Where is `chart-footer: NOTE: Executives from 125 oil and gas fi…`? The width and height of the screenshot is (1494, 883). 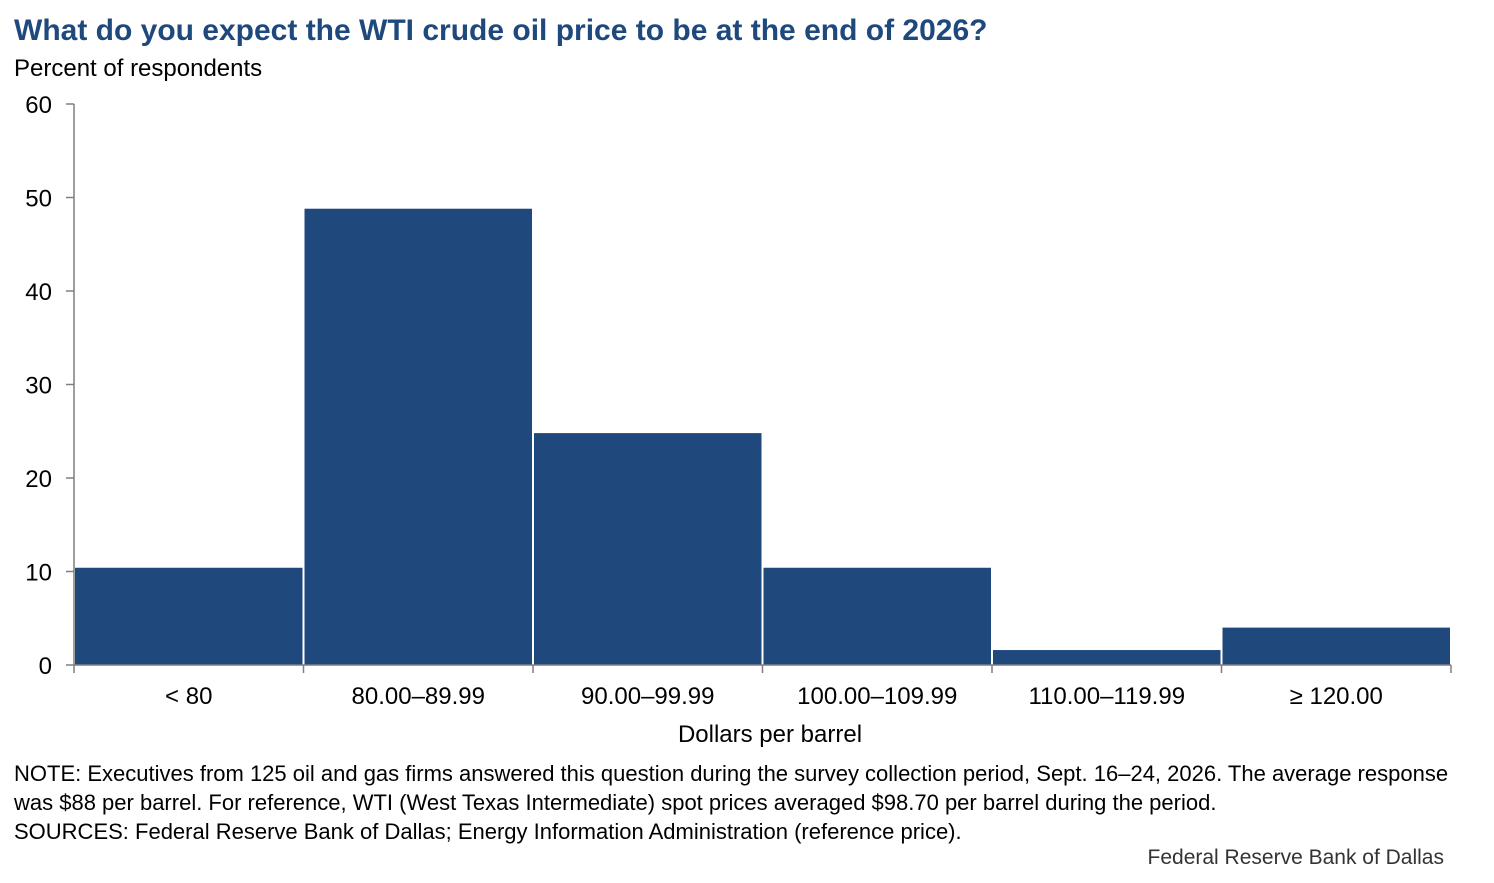
chart-footer: NOTE: Executives from 125 oil and gas fi… is located at coordinates (747, 802).